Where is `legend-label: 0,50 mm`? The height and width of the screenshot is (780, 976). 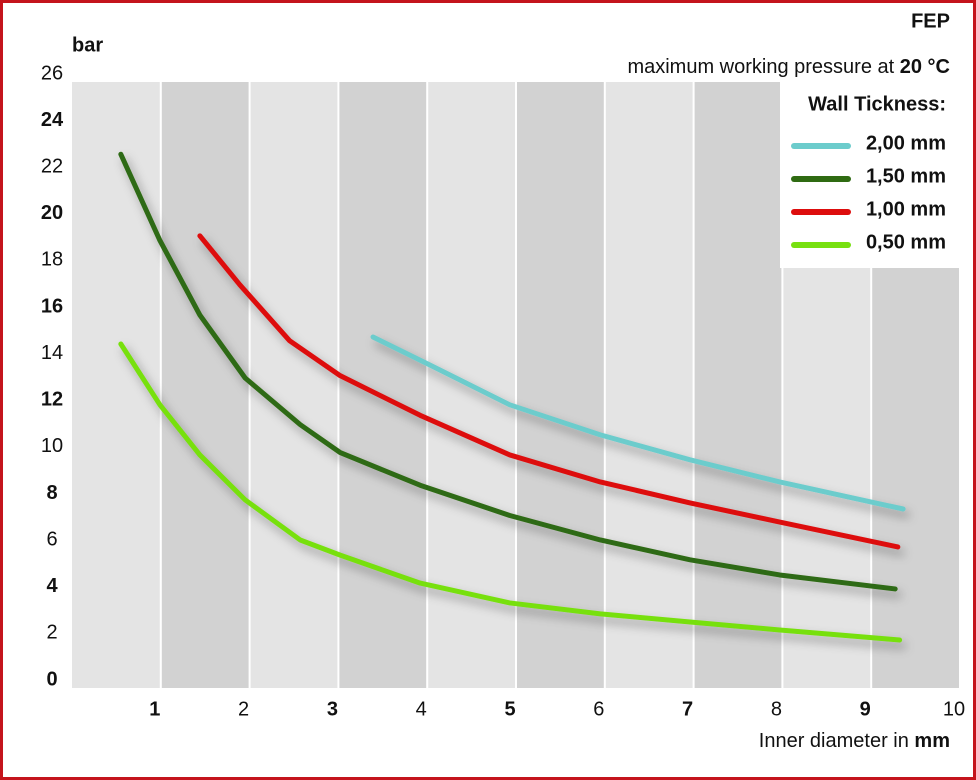
legend-label: 0,50 mm is located at coordinates (906, 242).